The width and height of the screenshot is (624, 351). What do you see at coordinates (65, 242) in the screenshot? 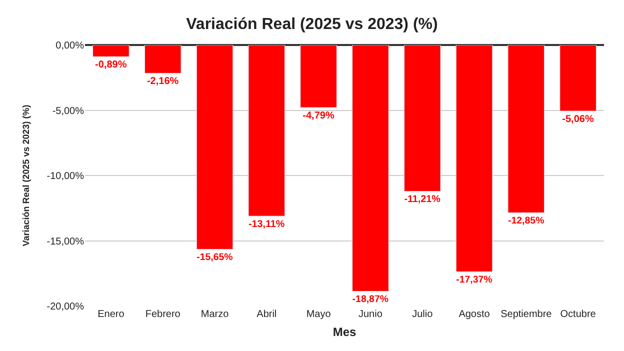
I see `y-tick-label: -15,00%` at bounding box center [65, 242].